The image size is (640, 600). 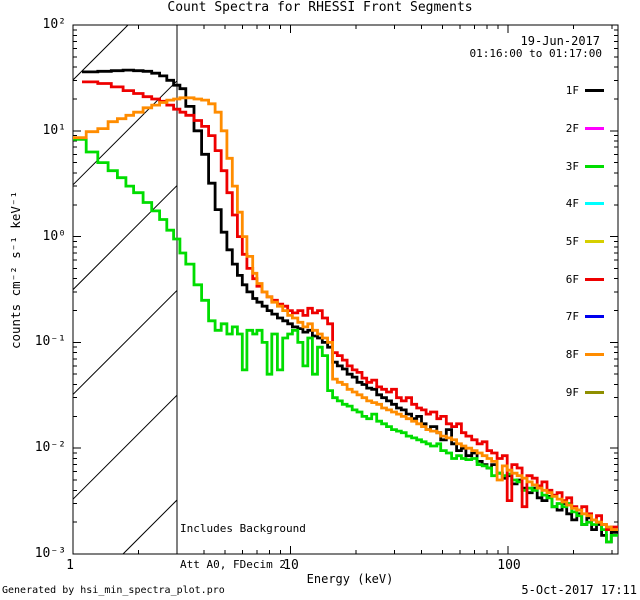 I want to click on legend-entry-3f: 3F, so click(x=584, y=166).